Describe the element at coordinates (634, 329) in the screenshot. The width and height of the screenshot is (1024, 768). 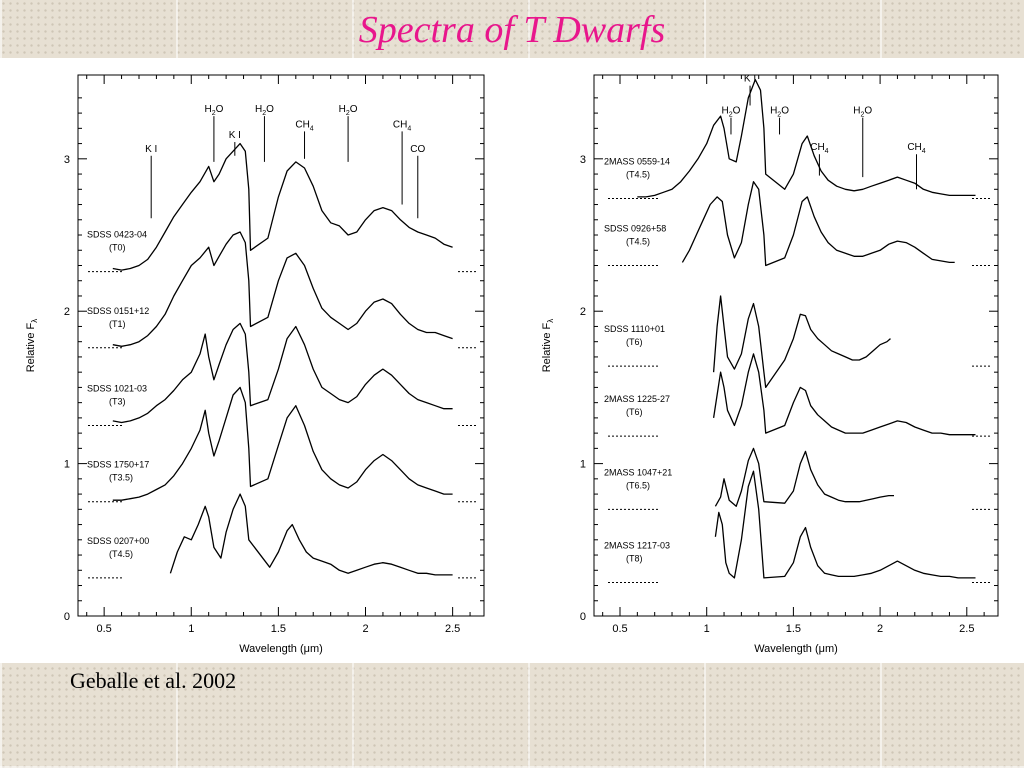
I see `series-name-label: SDSS 1110+01` at that location.